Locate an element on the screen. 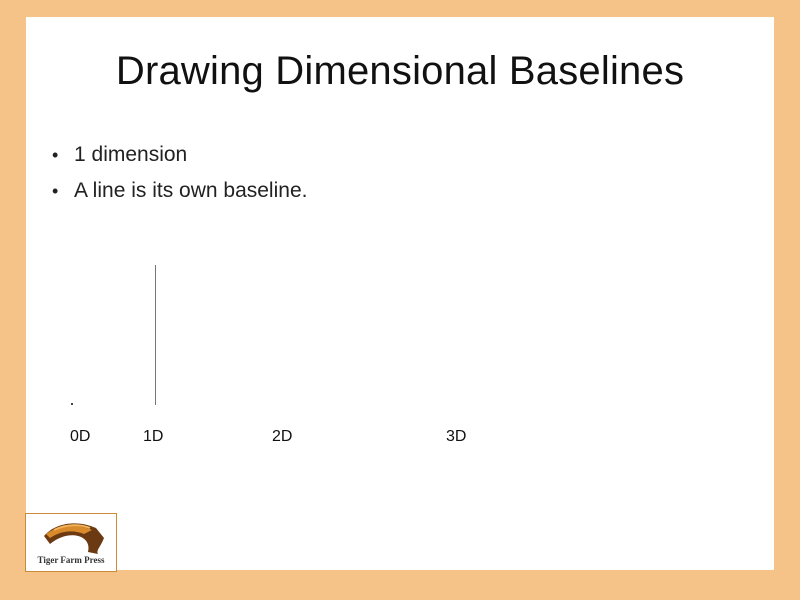 The image size is (800, 600). logo-text: Tiger Farm Press is located at coordinates (71, 560).